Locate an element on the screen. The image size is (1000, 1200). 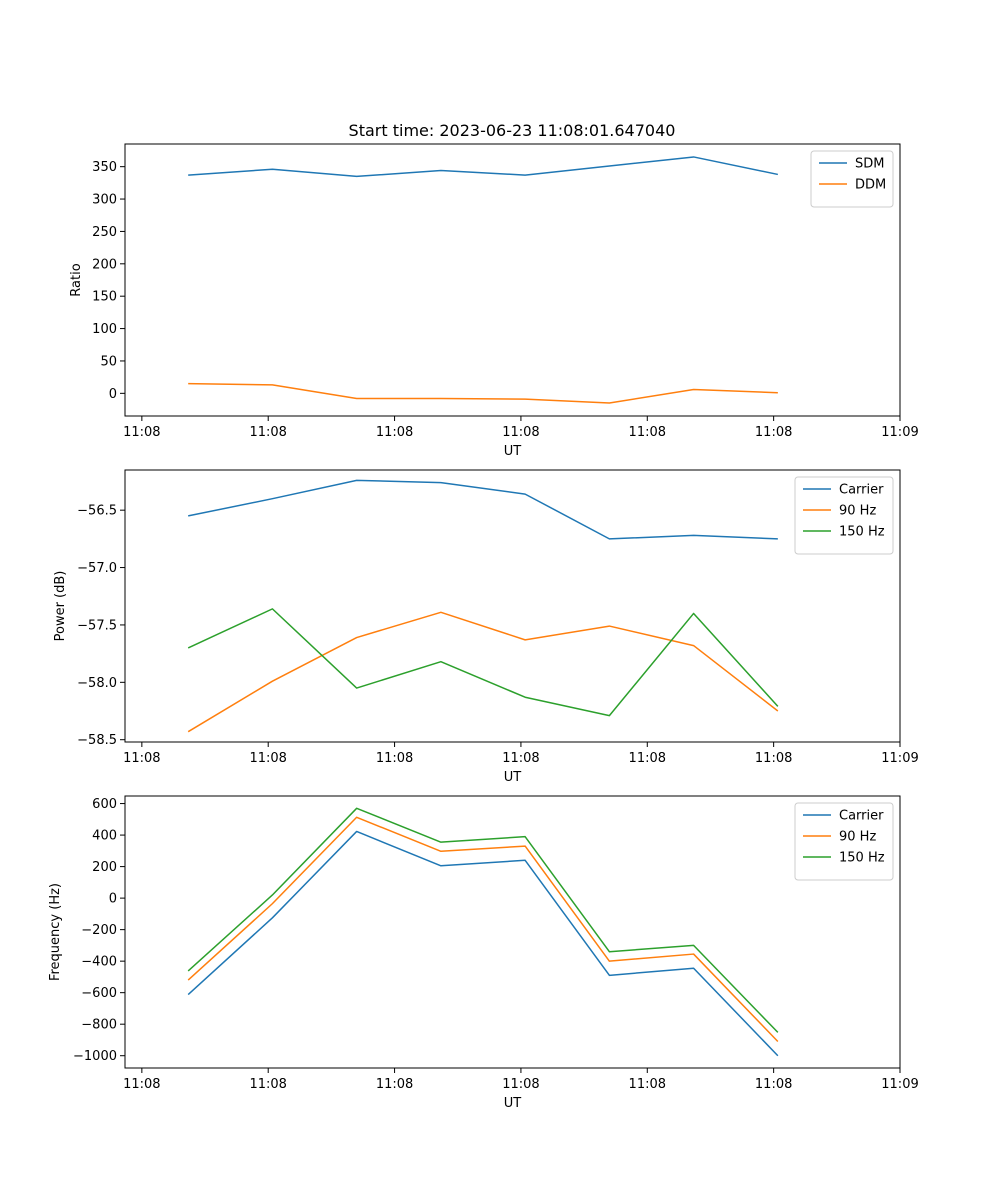
y-axis-label: Power (dB) is located at coordinates (60, 606).